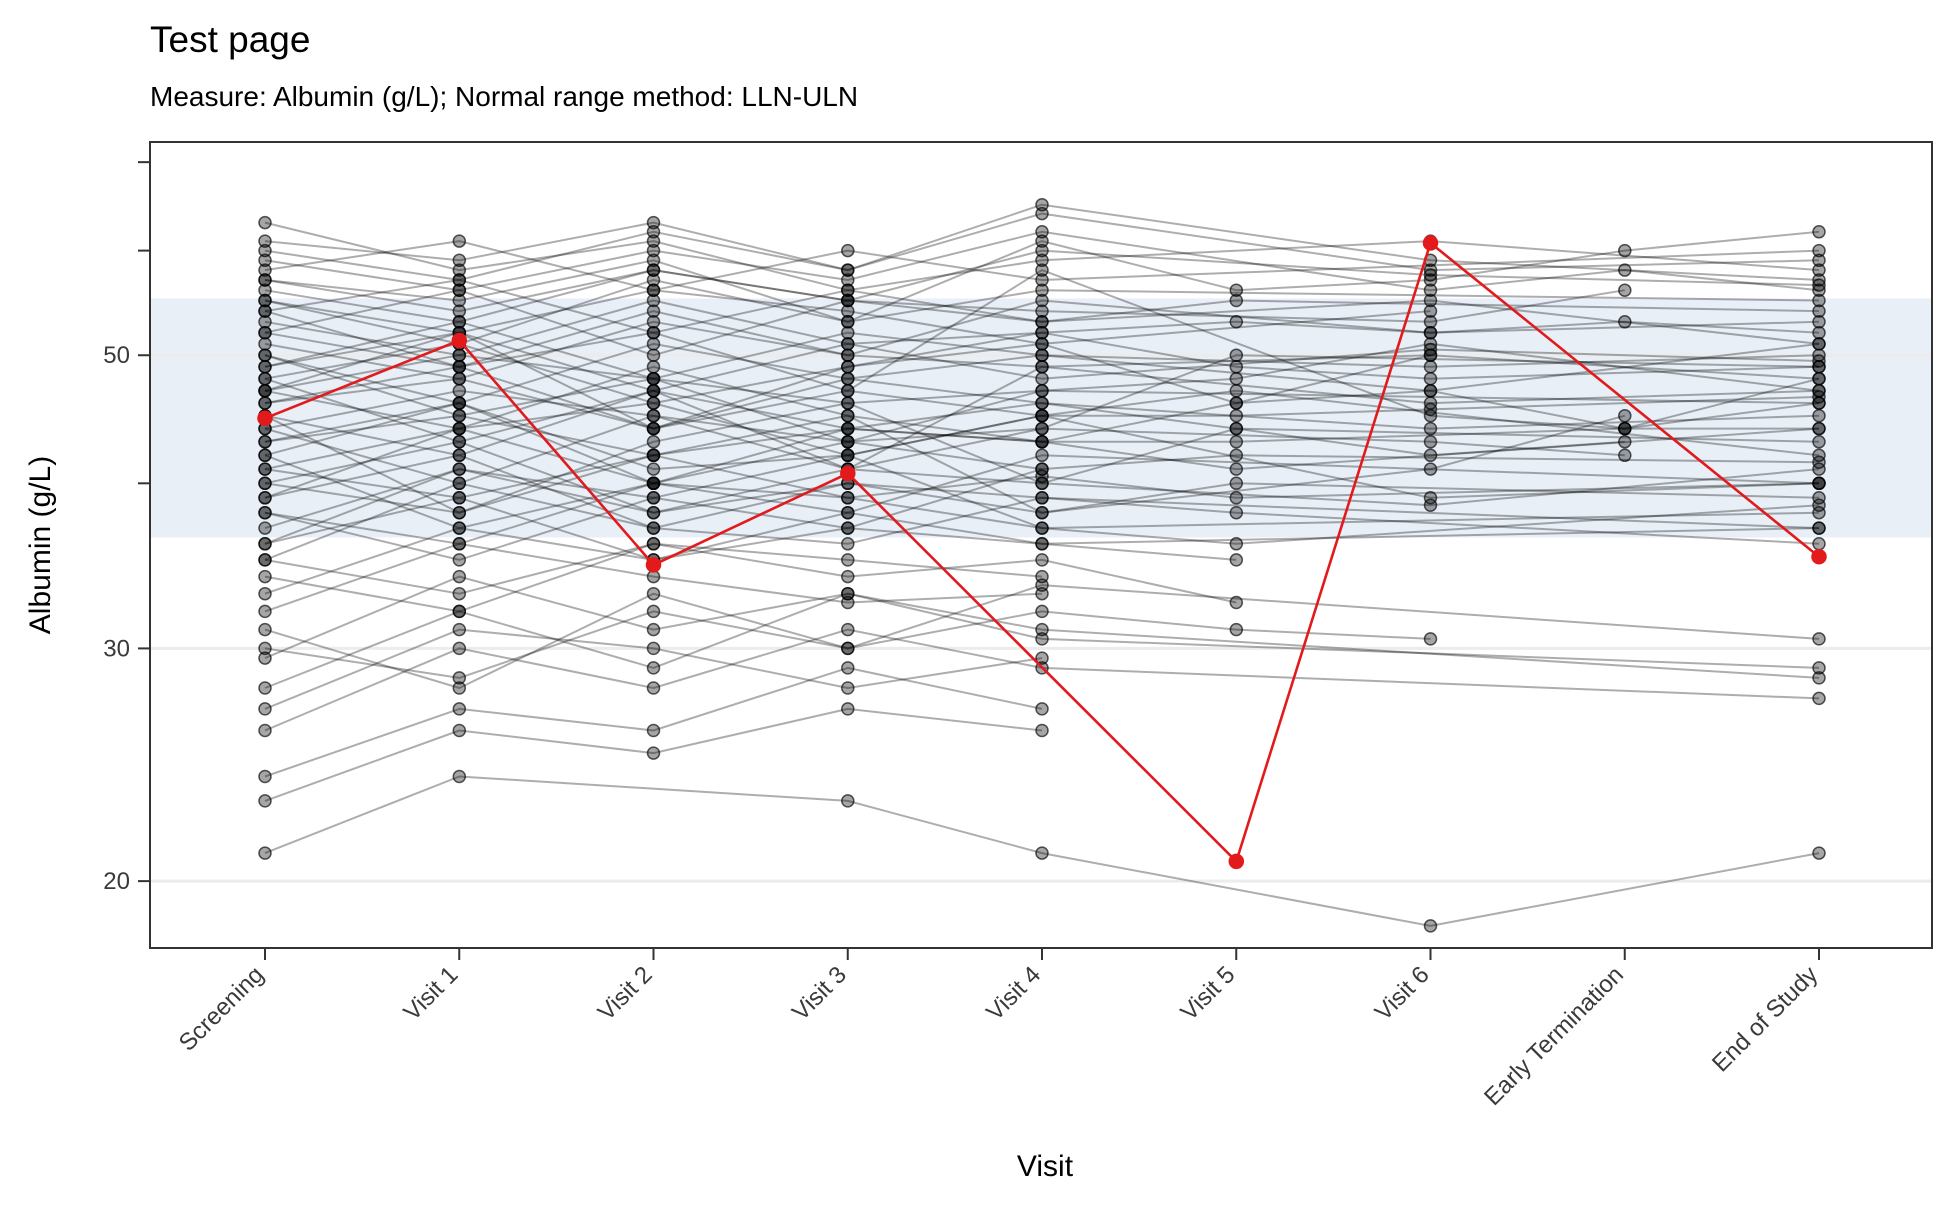  Describe the element at coordinates (265, 222) in the screenshot. I see `participant-21-point-screening` at that location.